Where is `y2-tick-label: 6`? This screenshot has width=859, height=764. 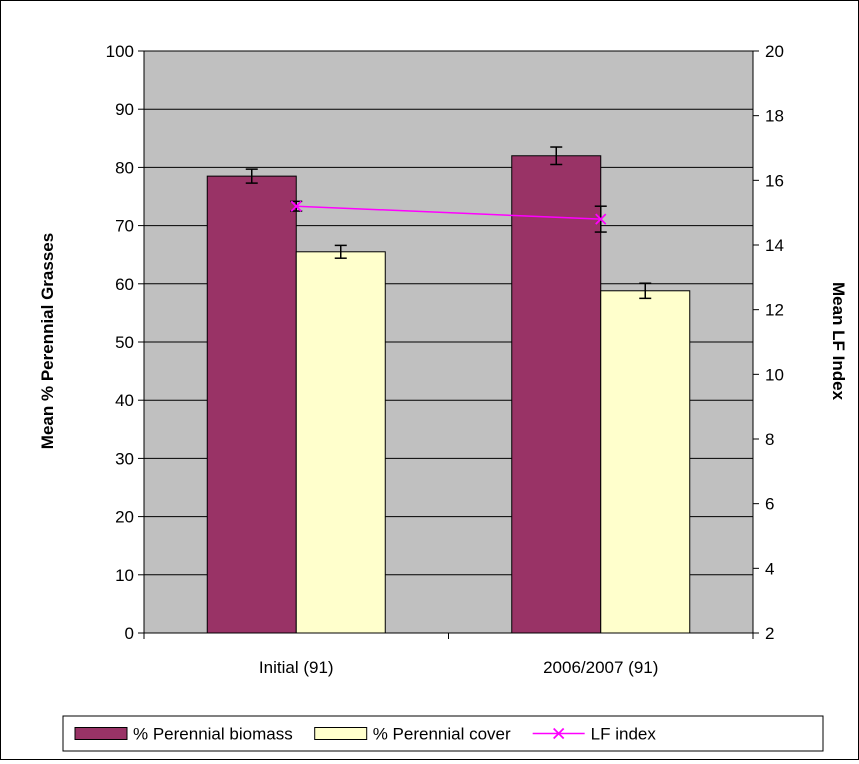 y2-tick-label: 6 is located at coordinates (769, 504).